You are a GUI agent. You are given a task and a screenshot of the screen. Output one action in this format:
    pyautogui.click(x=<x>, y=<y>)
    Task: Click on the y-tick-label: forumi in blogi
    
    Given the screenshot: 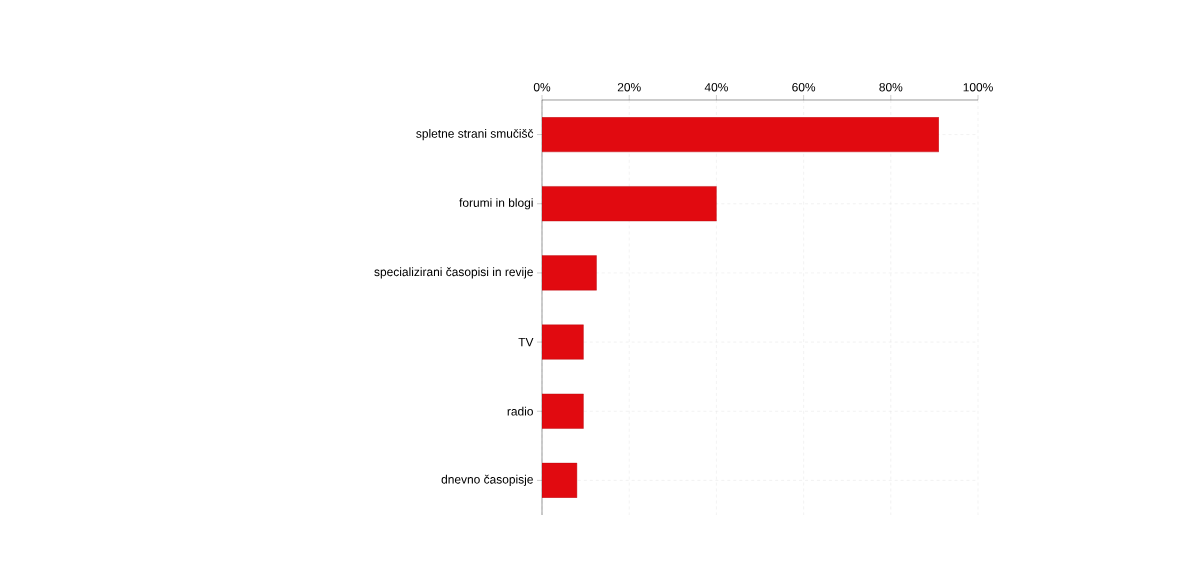 What is the action you would take?
    pyautogui.click(x=496, y=204)
    